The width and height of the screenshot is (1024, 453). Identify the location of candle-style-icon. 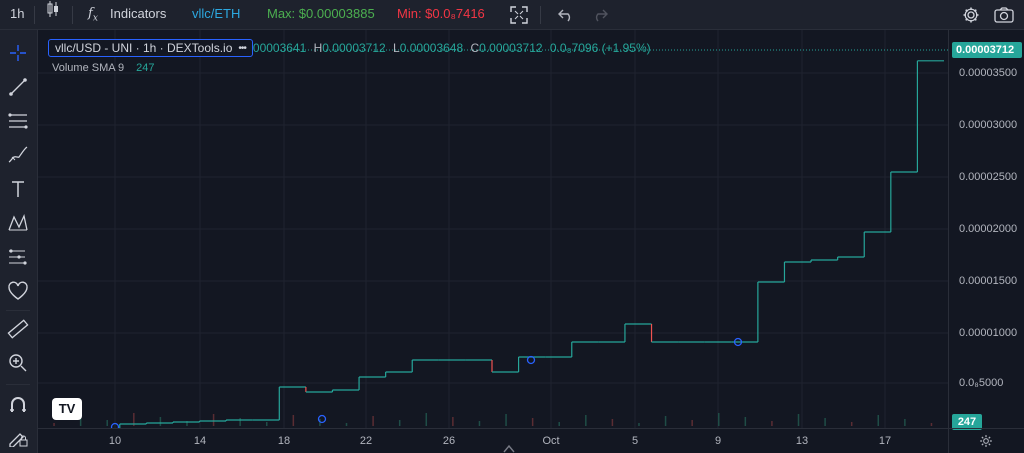
(53, 15).